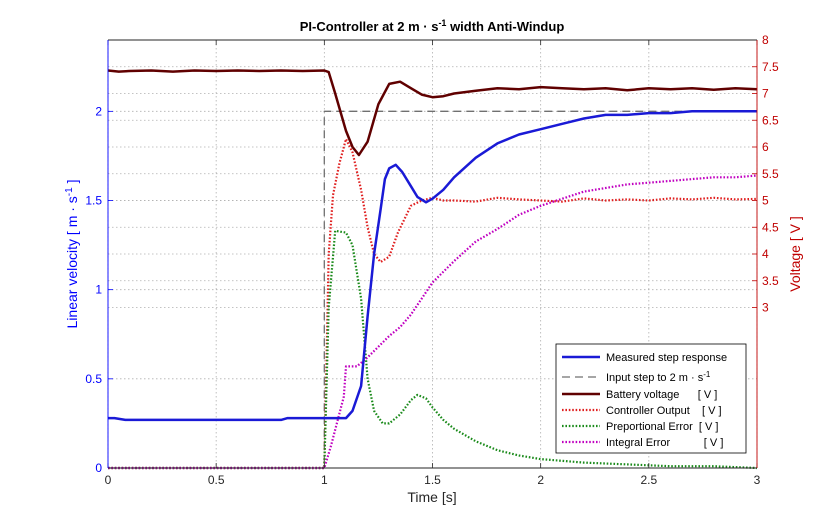 This screenshot has height=525, width=836. Describe the element at coordinates (540, 480) in the screenshot. I see `x-tick-label: 2` at that location.